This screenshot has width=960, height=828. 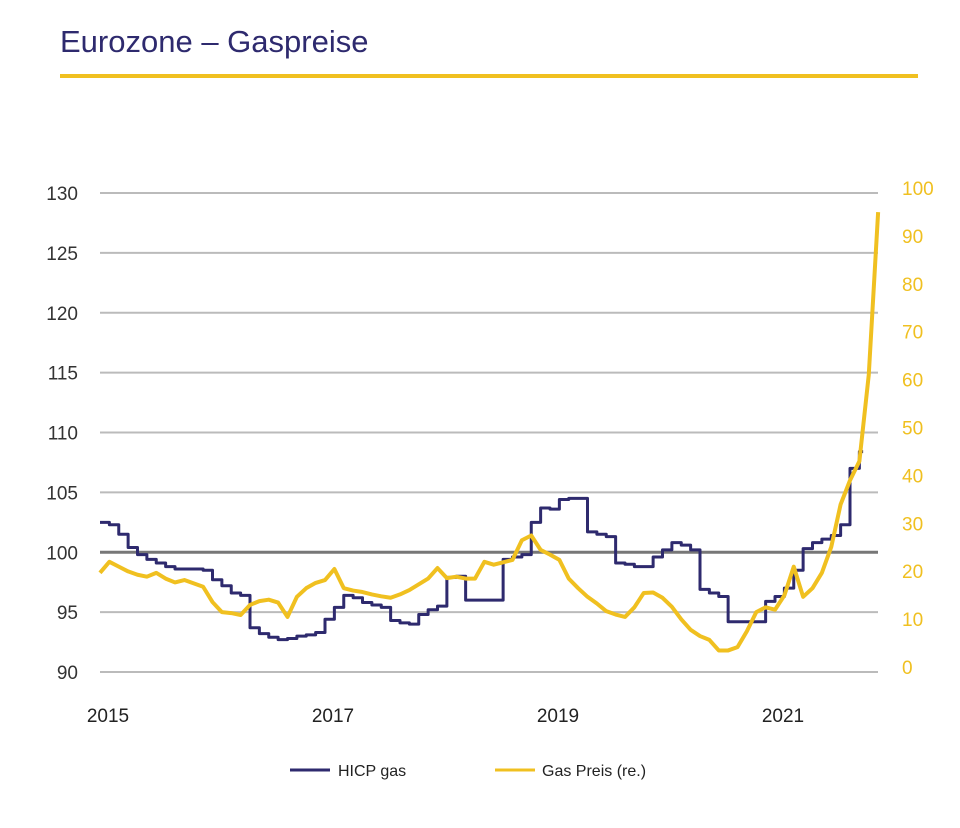 I want to click on right-tick-label: 50, so click(x=912, y=429).